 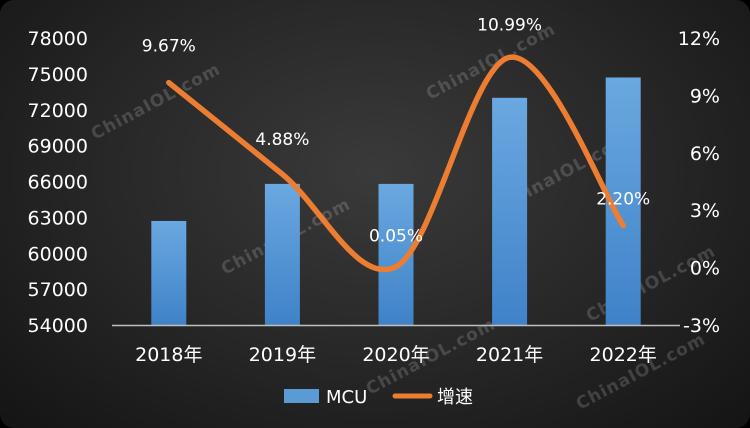 I want to click on left-axis-tick-label: 75000, so click(x=58, y=75).